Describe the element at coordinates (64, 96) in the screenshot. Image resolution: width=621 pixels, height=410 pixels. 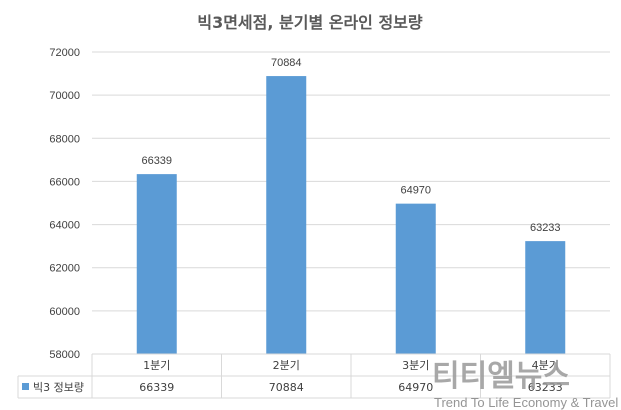
I see `y-tick-label: 70000` at that location.